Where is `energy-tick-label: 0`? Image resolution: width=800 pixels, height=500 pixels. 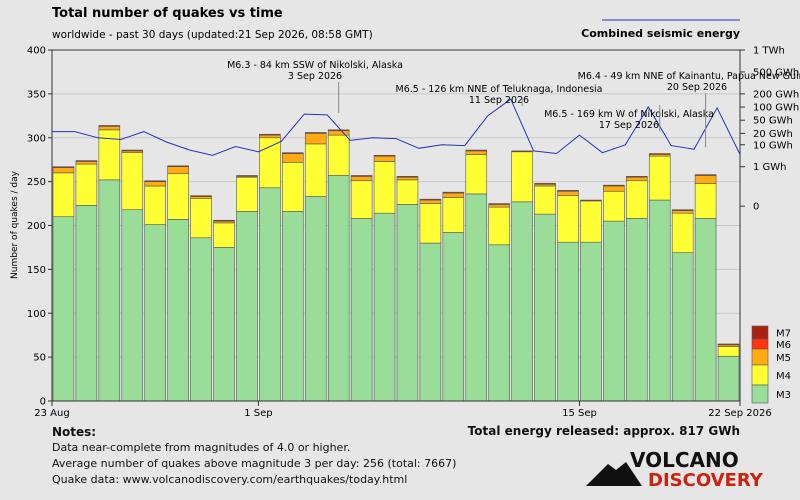
energy-tick-label: 0 is located at coordinates (756, 207).